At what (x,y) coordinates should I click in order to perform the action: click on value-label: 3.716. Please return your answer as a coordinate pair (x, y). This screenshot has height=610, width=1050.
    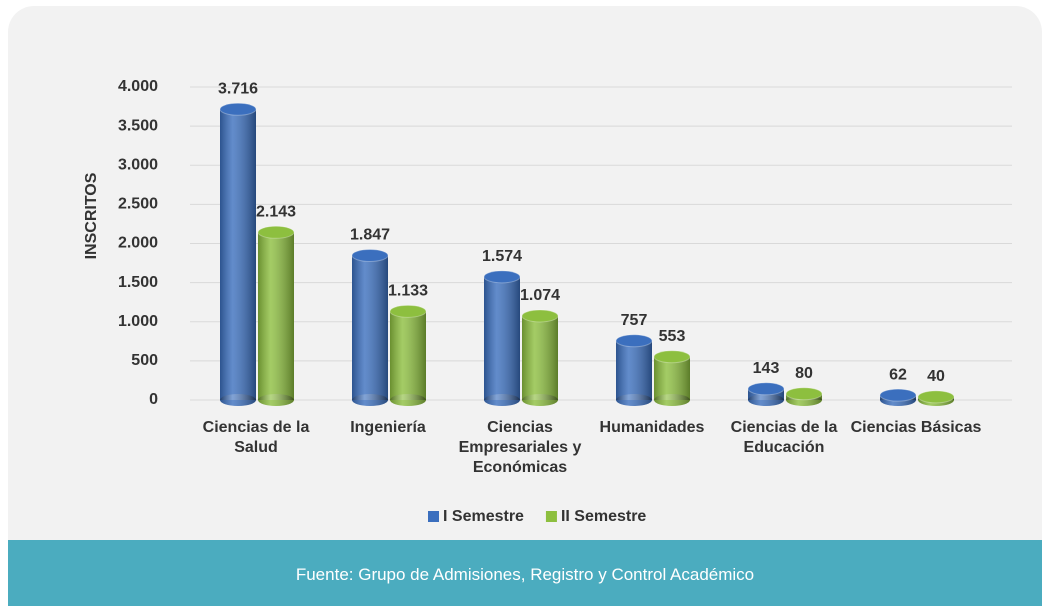
    Looking at the image, I should click on (238, 88).